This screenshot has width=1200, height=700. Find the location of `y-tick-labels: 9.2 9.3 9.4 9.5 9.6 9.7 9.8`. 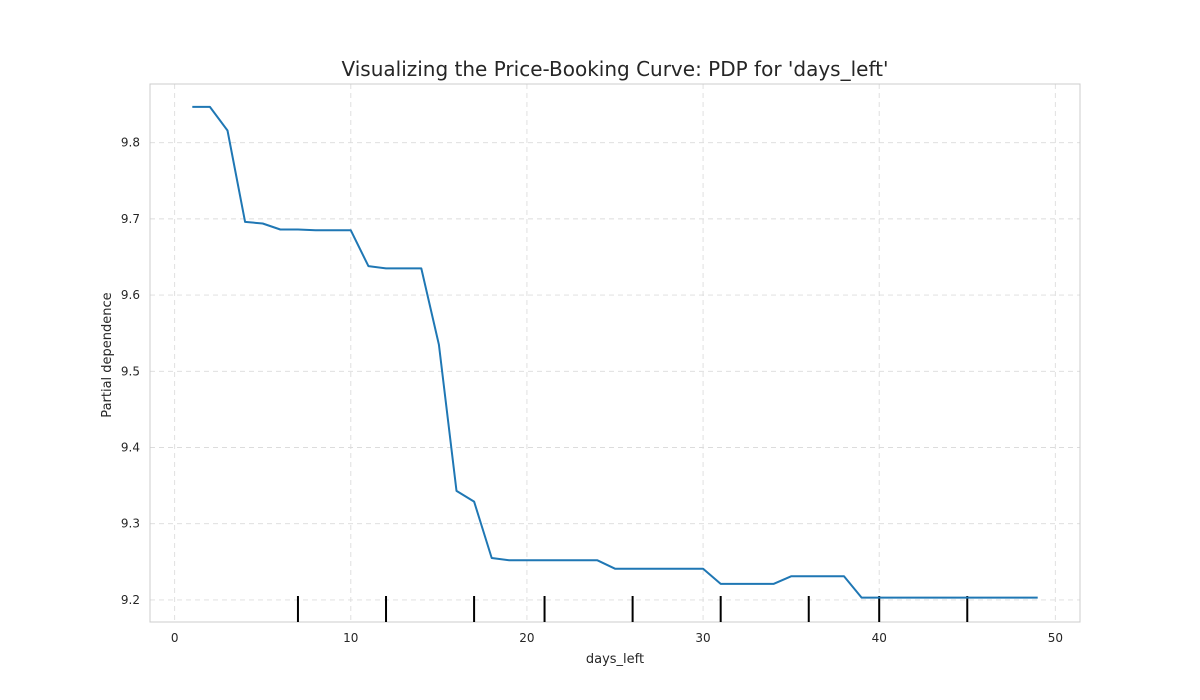

y-tick-labels: 9.2 9.3 9.4 9.5 9.6 9.7 9.8 is located at coordinates (130, 371).